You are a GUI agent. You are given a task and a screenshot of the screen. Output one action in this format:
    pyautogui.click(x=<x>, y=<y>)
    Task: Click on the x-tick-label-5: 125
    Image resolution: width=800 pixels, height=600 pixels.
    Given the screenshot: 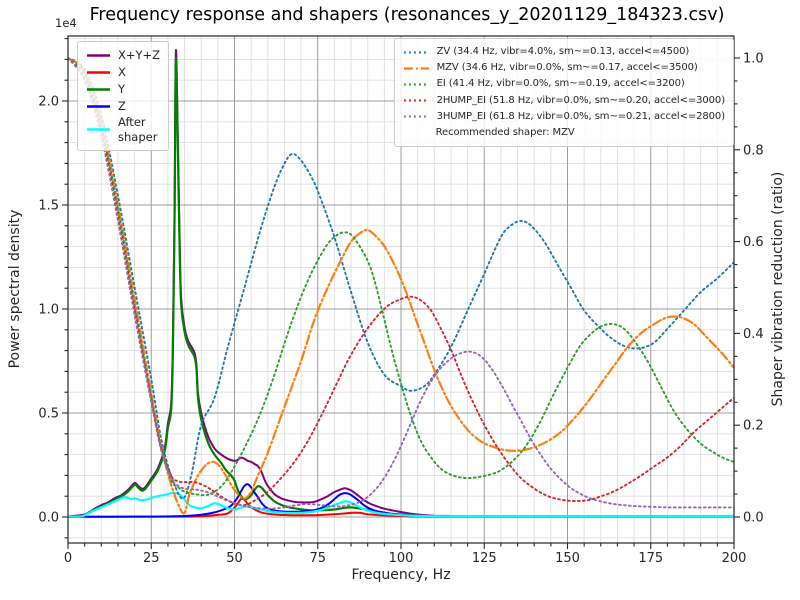 What is the action you would take?
    pyautogui.click(x=484, y=558)
    